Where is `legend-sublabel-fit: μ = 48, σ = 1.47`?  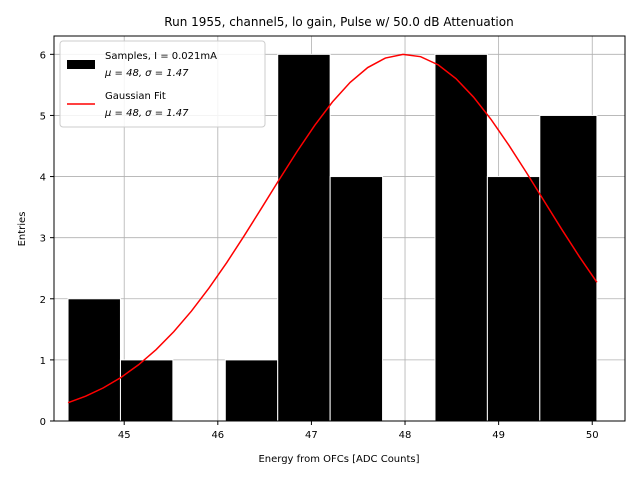 legend-sublabel-fit: μ = 48, σ = 1.47 is located at coordinates (146, 113).